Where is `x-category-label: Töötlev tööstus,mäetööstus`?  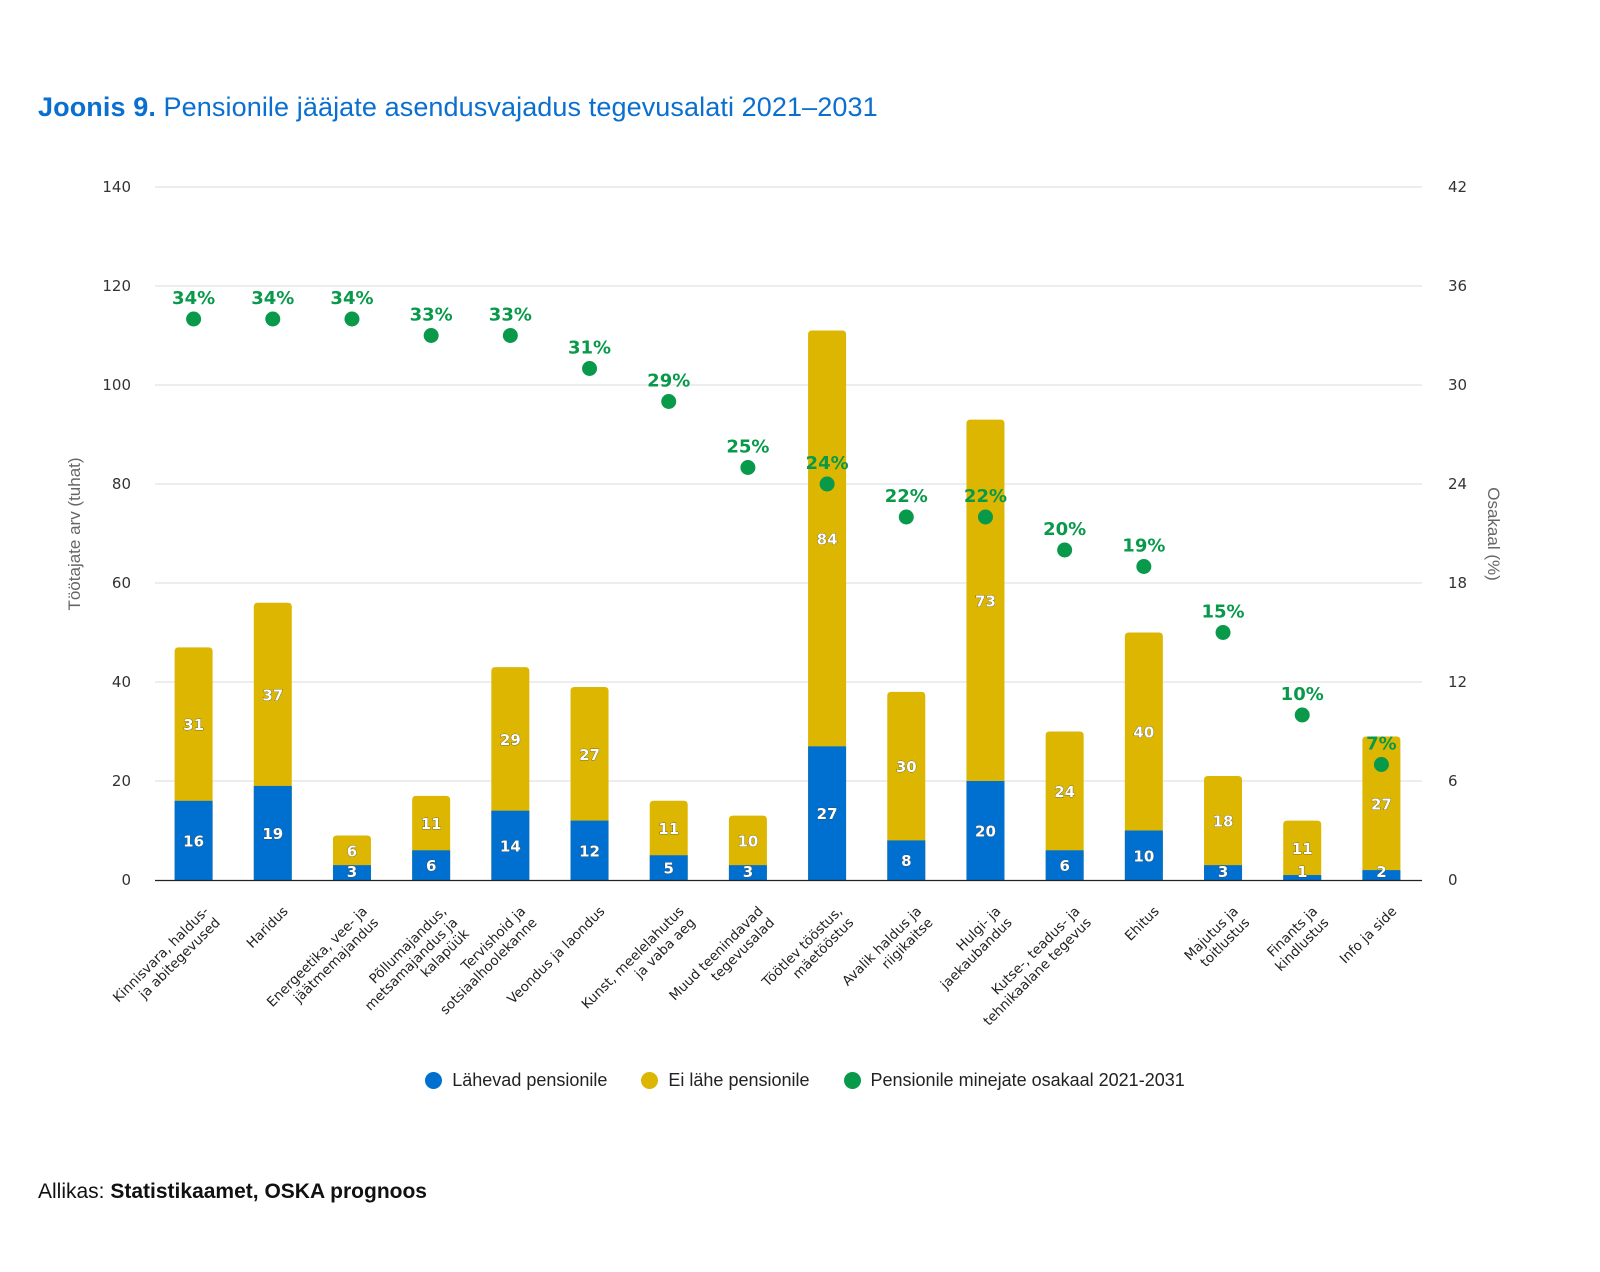 x-category-label: Töötlev tööstus,mäetööstus is located at coordinates (807, 953).